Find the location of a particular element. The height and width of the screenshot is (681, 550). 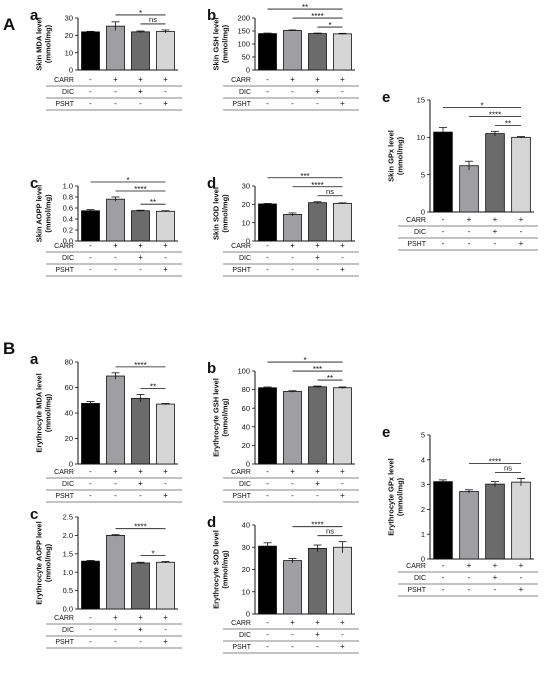

significance-label: **** is located at coordinates (140, 365).